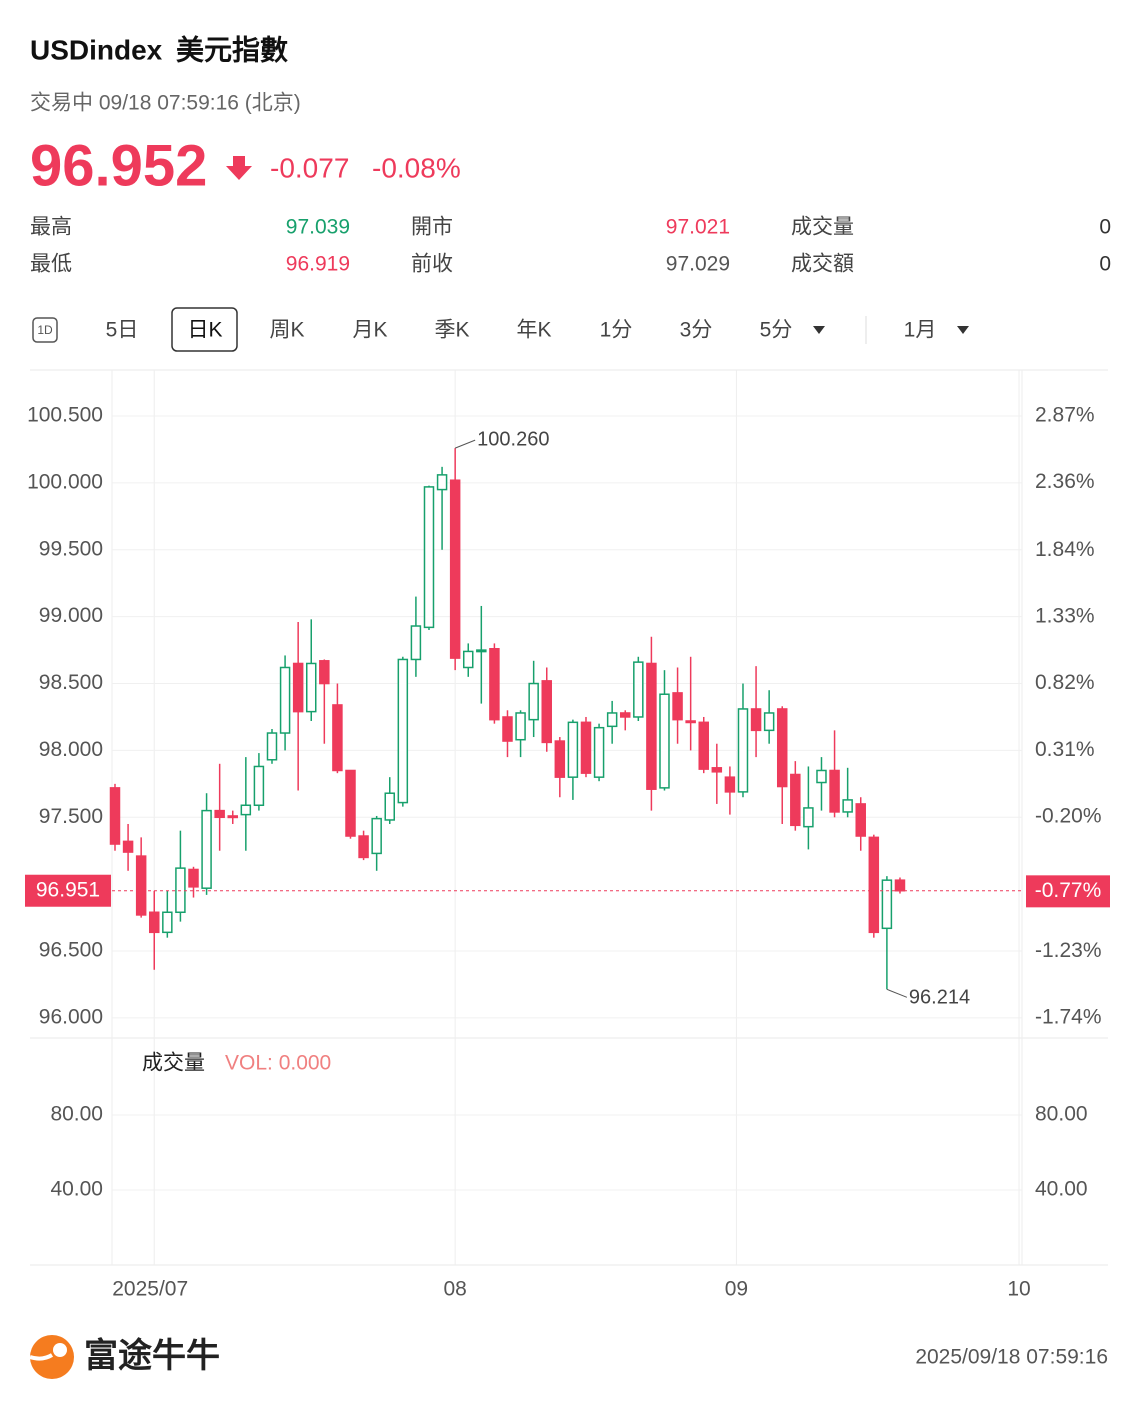 The image size is (1138, 1408). Describe the element at coordinates (1011, 1357) in the screenshot. I see `timestamp: 2025/09/18 07:59:16` at that location.